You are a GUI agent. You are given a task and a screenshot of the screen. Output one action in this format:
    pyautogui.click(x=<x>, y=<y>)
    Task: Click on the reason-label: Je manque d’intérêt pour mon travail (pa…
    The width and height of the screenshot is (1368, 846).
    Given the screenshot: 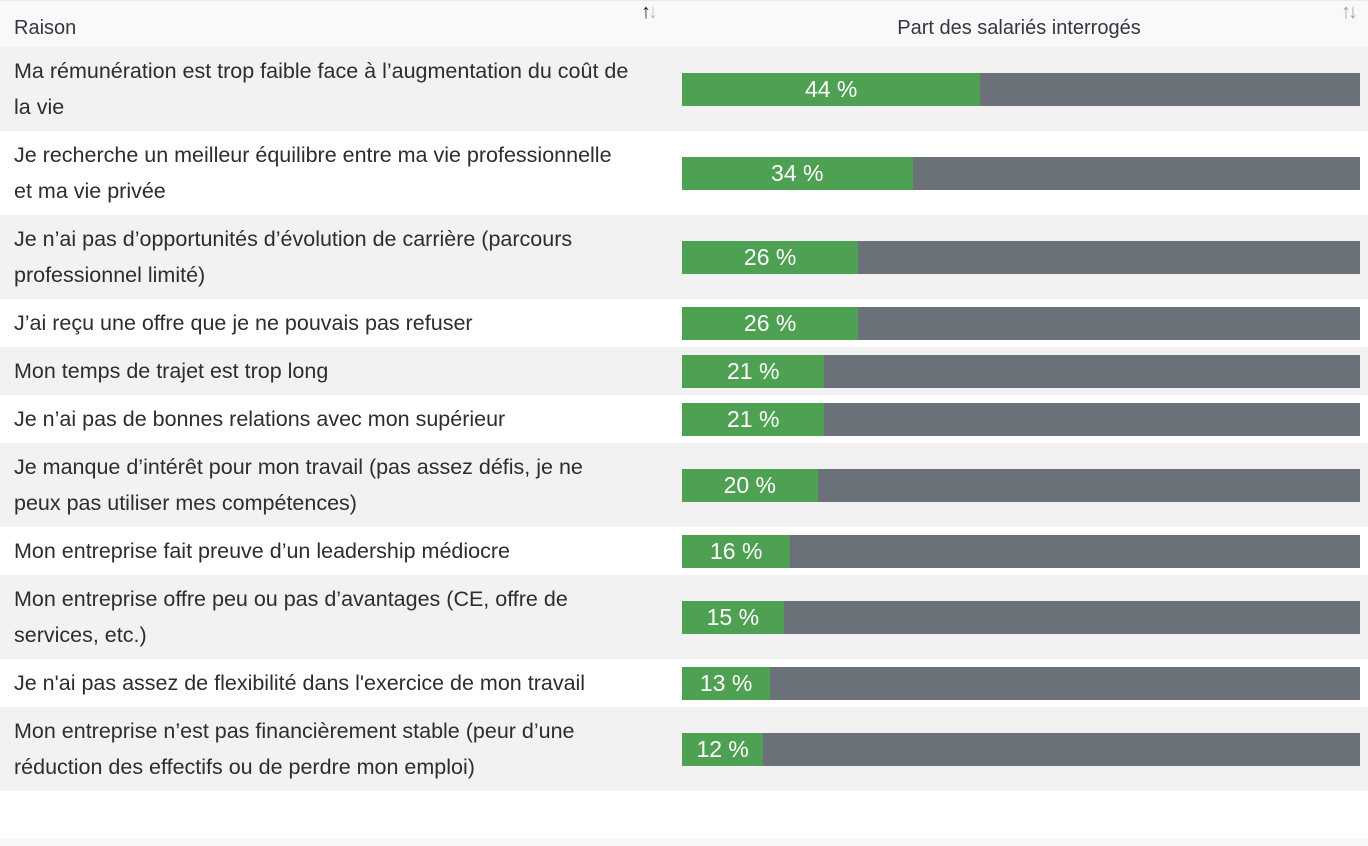 What is the action you would take?
    pyautogui.click(x=298, y=485)
    